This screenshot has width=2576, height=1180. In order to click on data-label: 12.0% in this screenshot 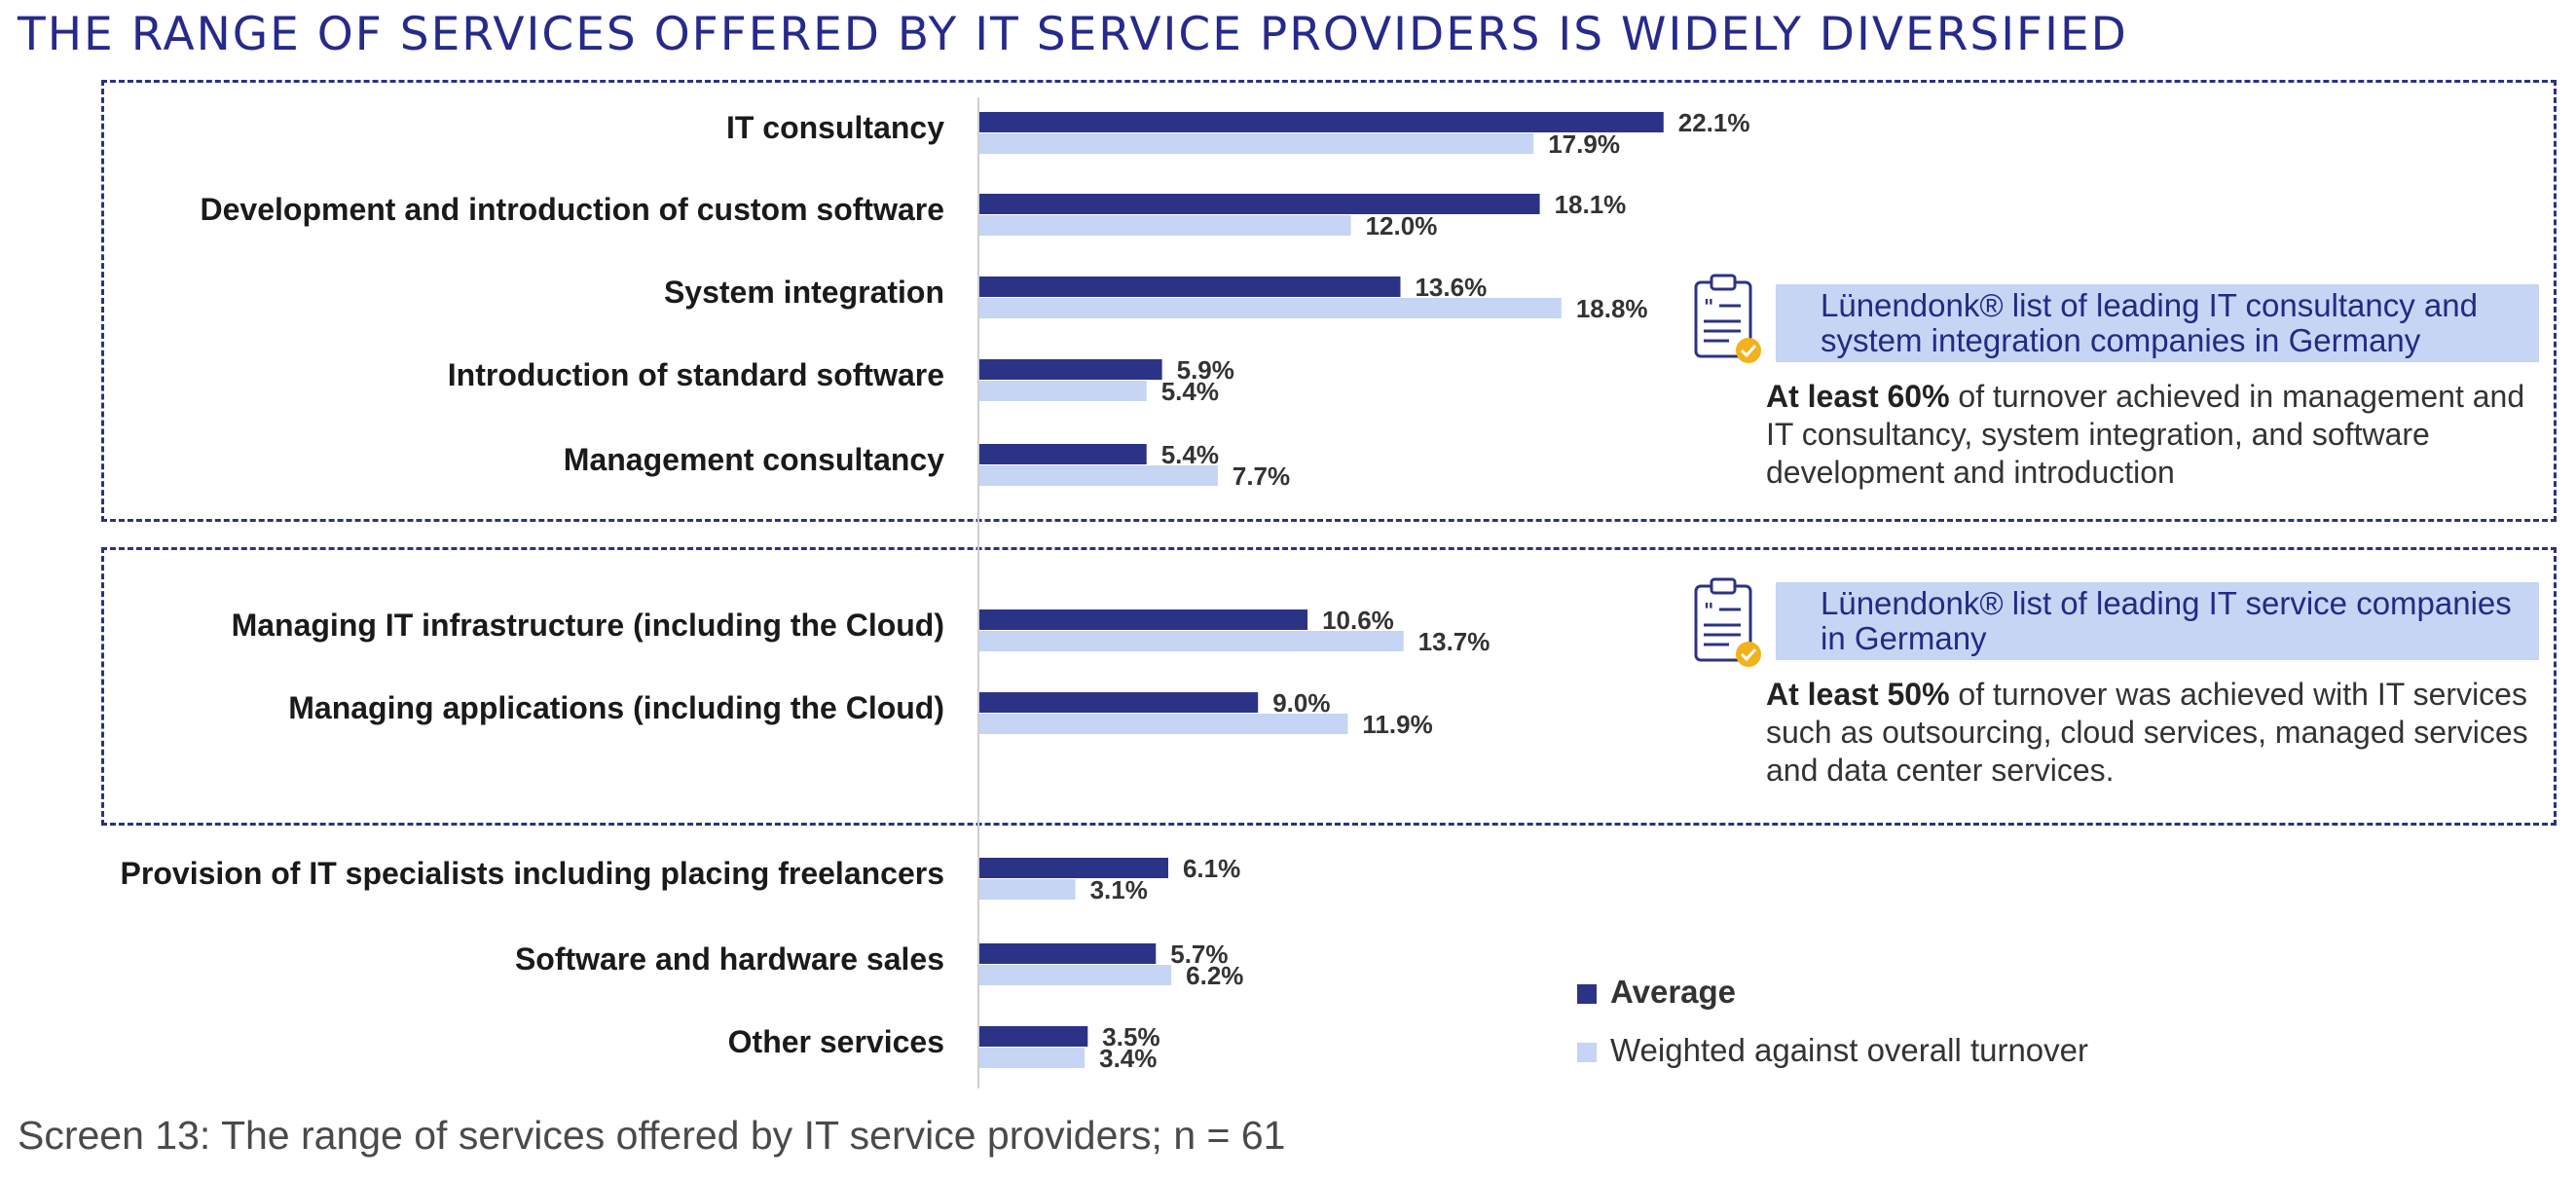, I will do `click(1402, 225)`.